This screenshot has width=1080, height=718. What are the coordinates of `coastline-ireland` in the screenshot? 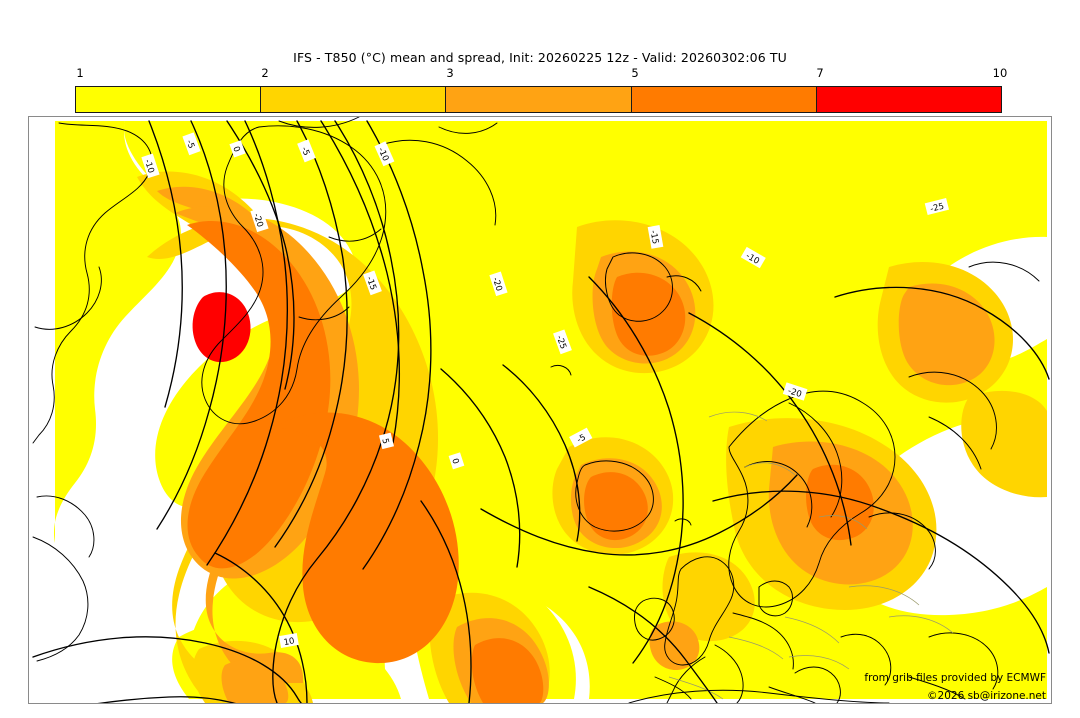 It's located at (654, 619).